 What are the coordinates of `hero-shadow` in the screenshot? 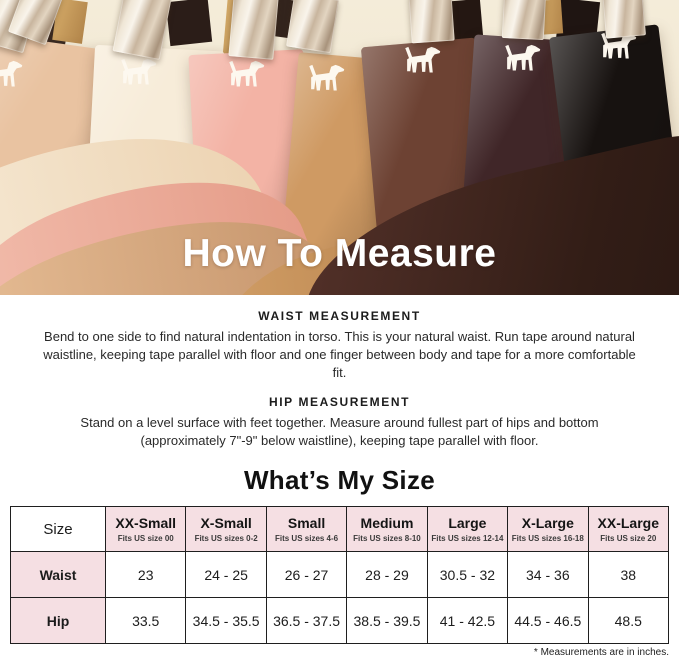 It's located at (189, 23).